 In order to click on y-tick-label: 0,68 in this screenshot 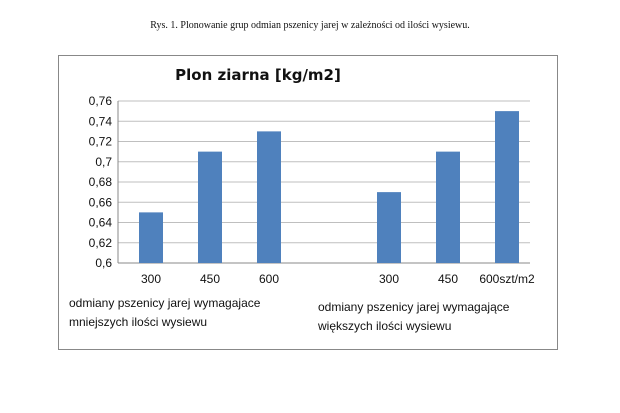, I will do `click(101, 182)`.